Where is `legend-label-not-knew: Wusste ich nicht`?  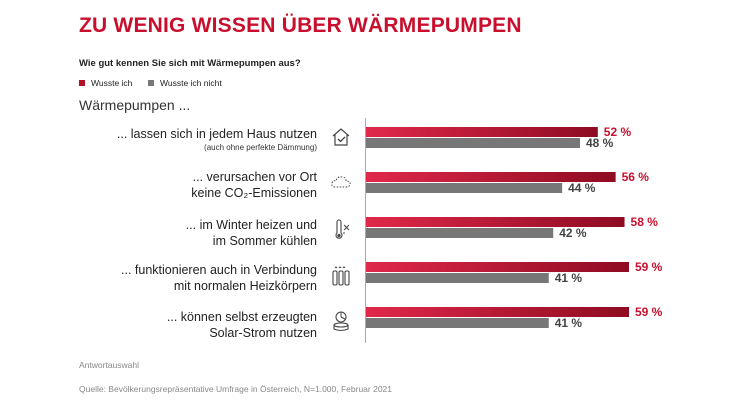 legend-label-not-knew: Wusste ich nicht is located at coordinates (191, 83).